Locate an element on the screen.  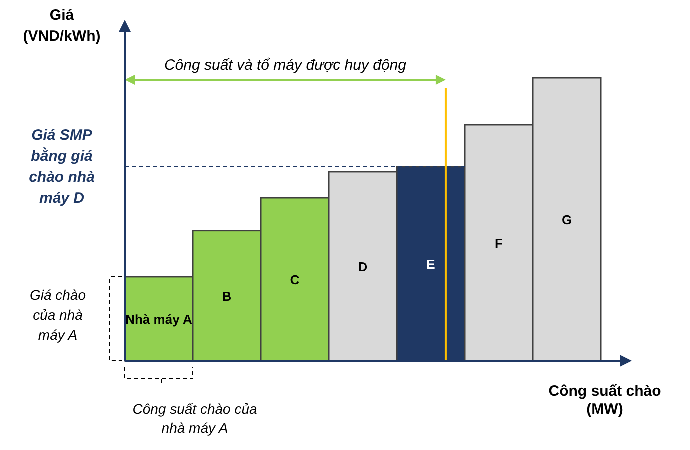
text: Công suất chào của nhà máy A is located at coordinates (195, 418).